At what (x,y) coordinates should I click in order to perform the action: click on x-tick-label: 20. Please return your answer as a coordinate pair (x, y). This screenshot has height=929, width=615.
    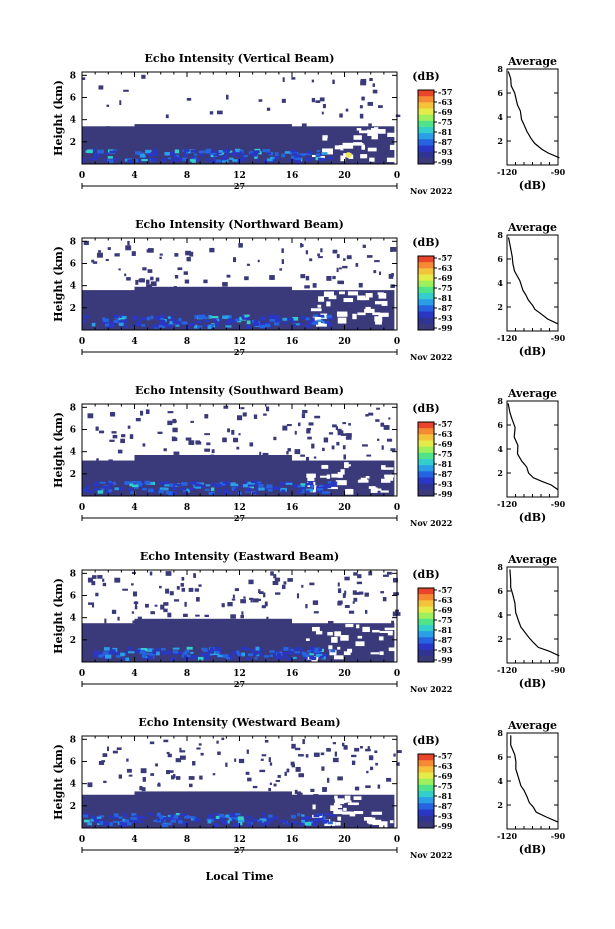
    Looking at the image, I should click on (344, 176).